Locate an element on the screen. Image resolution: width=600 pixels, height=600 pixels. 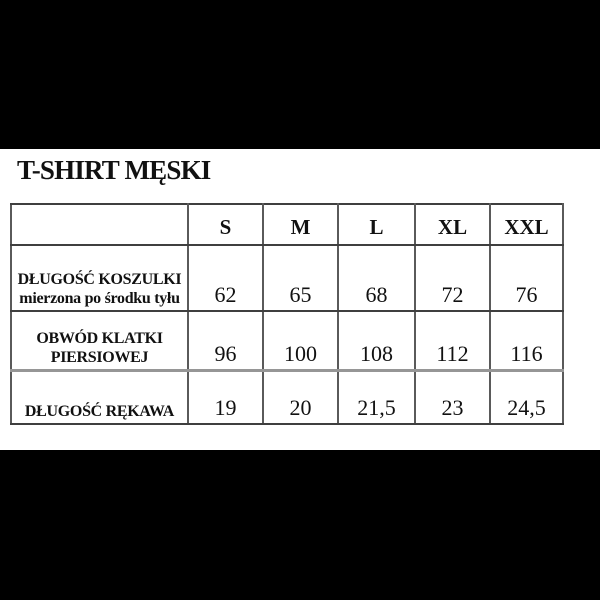
row-label-sleeve: DŁUGOŚĆ RĘKAWA is located at coordinates (99, 397).